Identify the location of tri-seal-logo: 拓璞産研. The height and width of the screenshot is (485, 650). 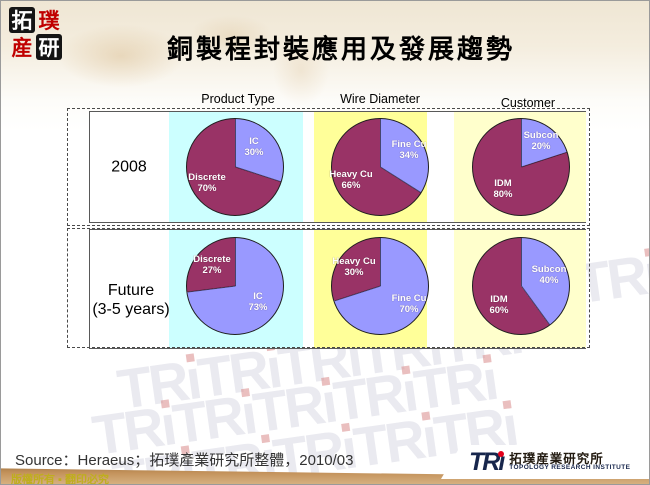
(35, 33).